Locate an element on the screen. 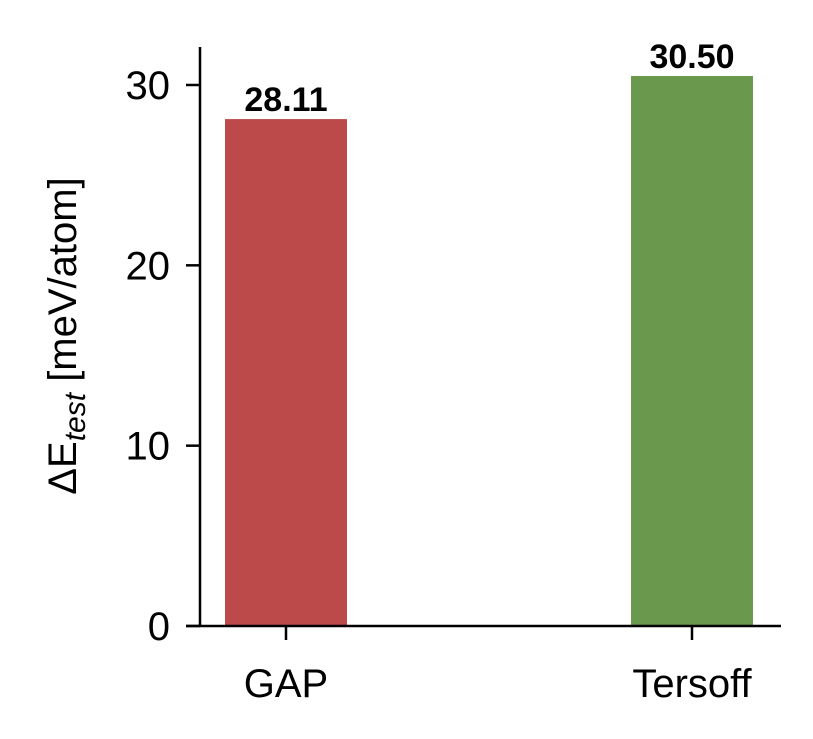 This screenshot has width=813, height=739. bar-value-labels: 28.11 30.50 is located at coordinates (489, 78).